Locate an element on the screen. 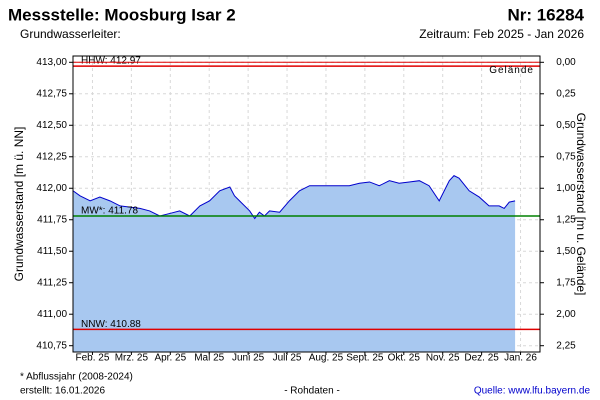 The height and width of the screenshot is (400, 600). y-tick-label: 413,00 is located at coordinates (51, 62).